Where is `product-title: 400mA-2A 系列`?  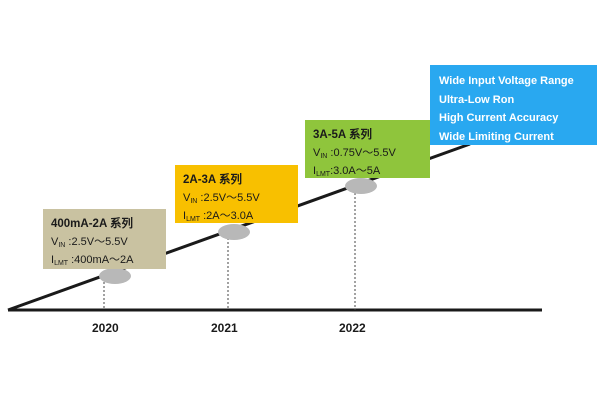
product-title: 400mA-2A 系列 is located at coordinates (92, 224).